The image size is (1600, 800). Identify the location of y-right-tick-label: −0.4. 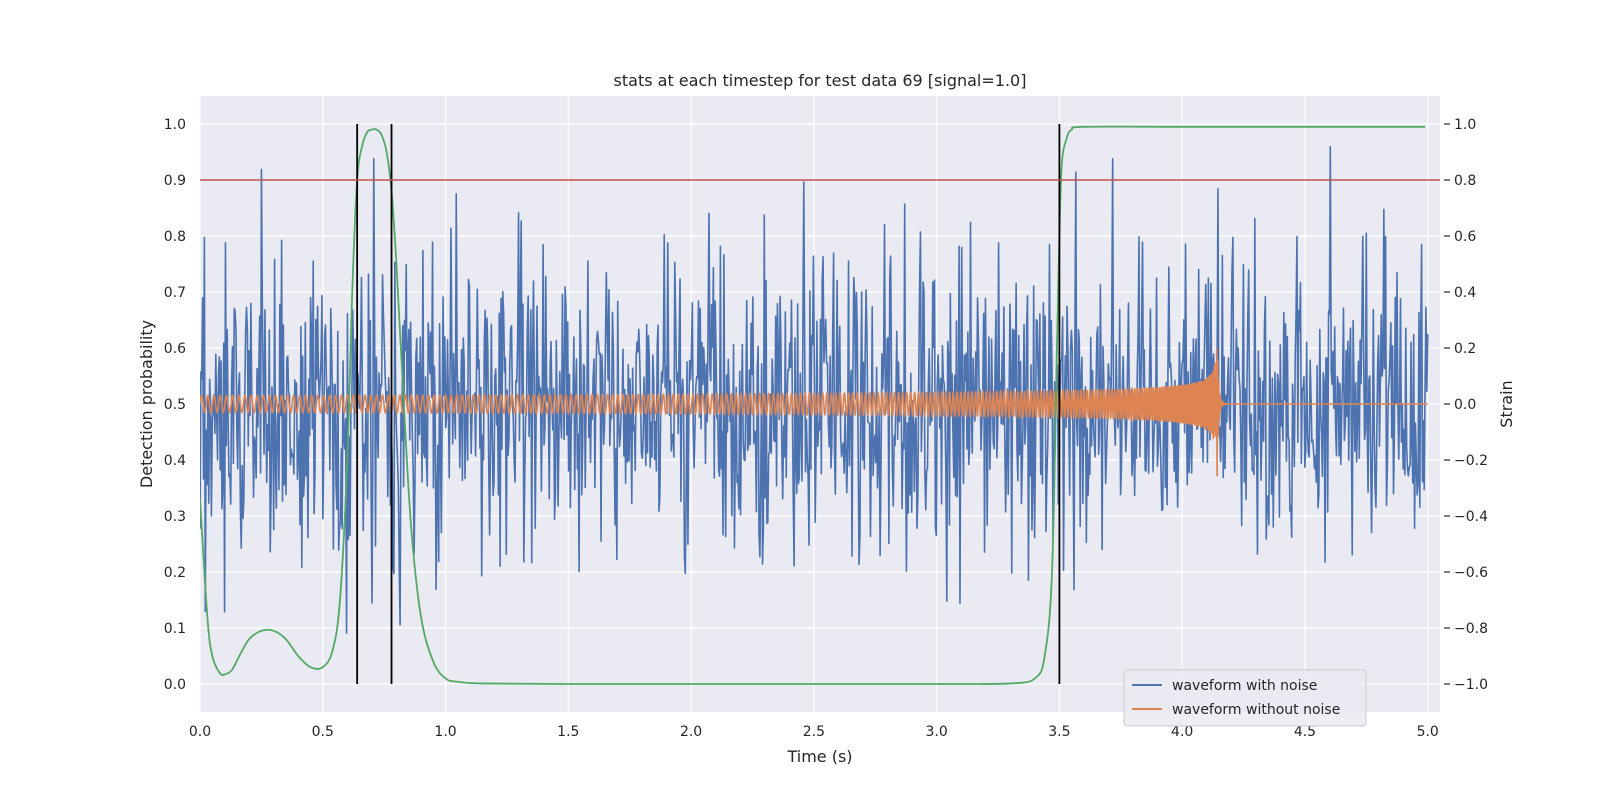
(1471, 517).